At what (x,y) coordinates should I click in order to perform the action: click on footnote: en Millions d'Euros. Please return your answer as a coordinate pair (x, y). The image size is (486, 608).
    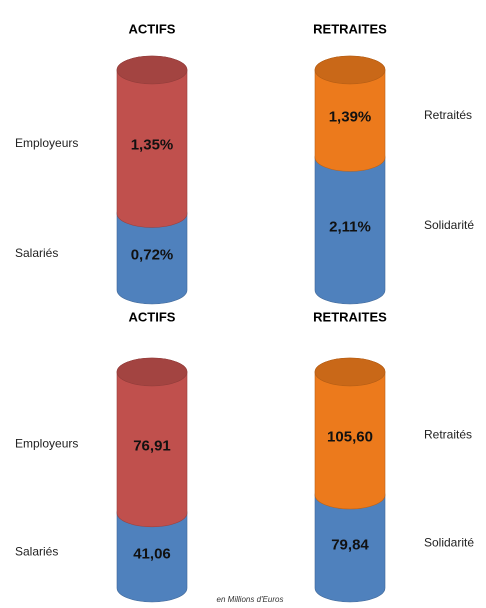
    Looking at the image, I should click on (250, 599).